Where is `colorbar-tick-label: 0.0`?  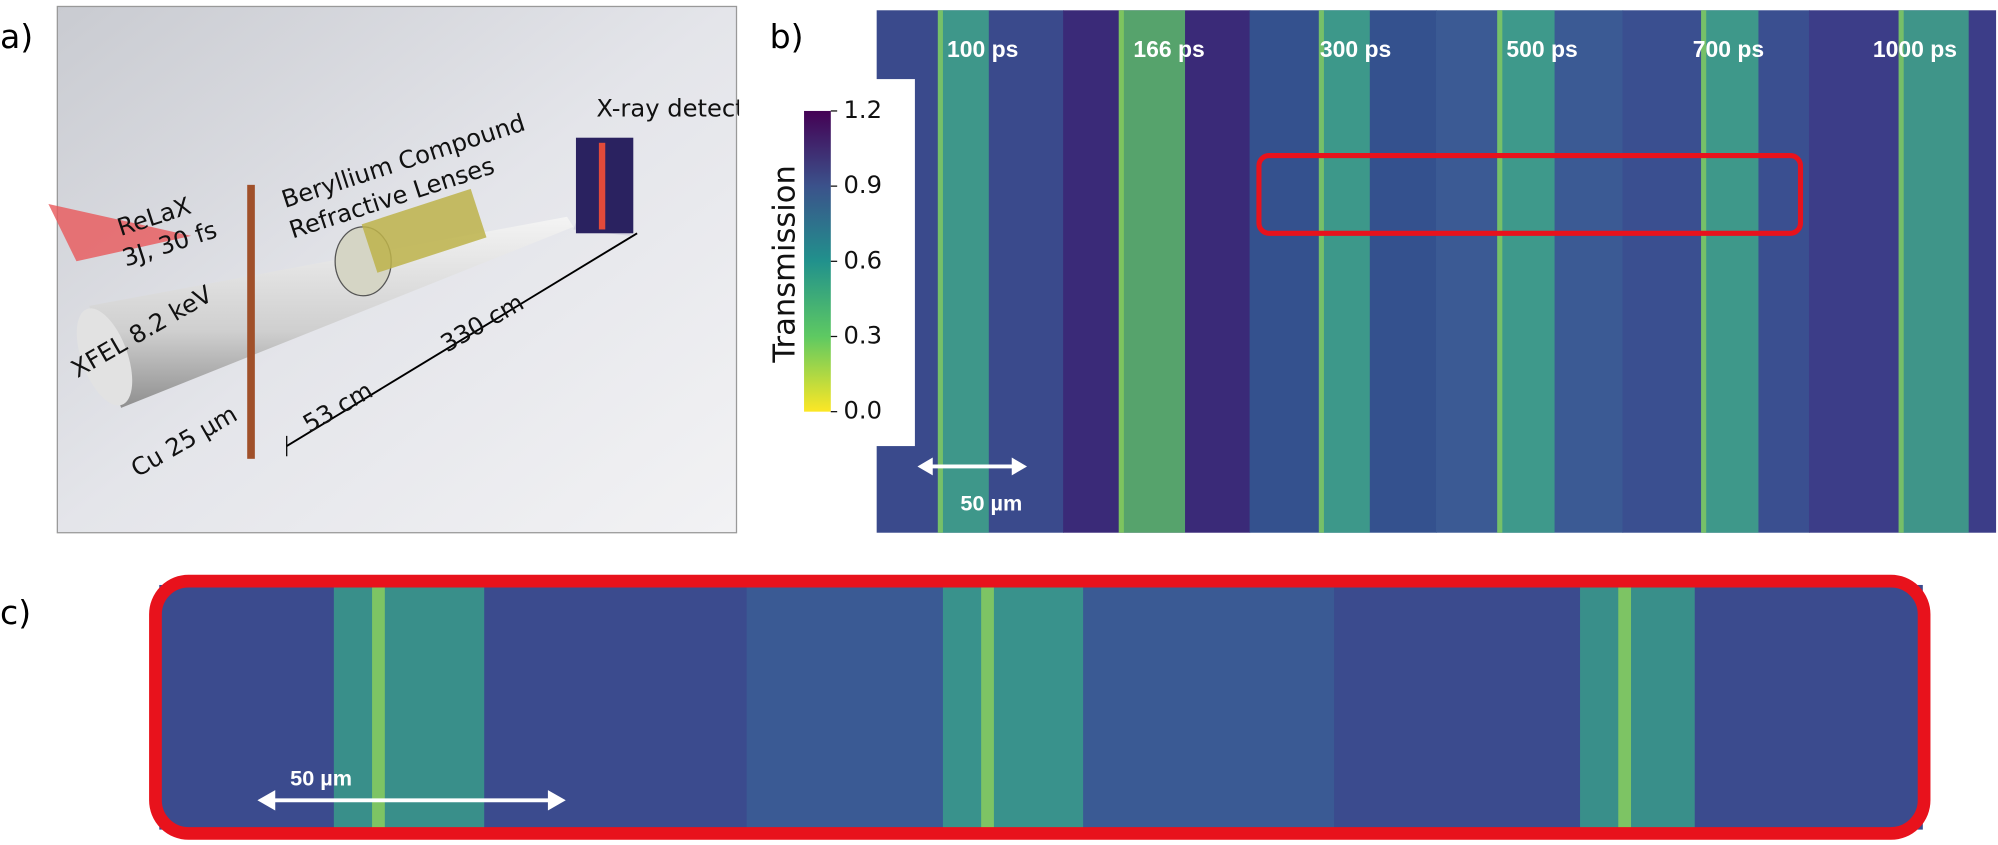
colorbar-tick-label: 0.0 is located at coordinates (863, 411).